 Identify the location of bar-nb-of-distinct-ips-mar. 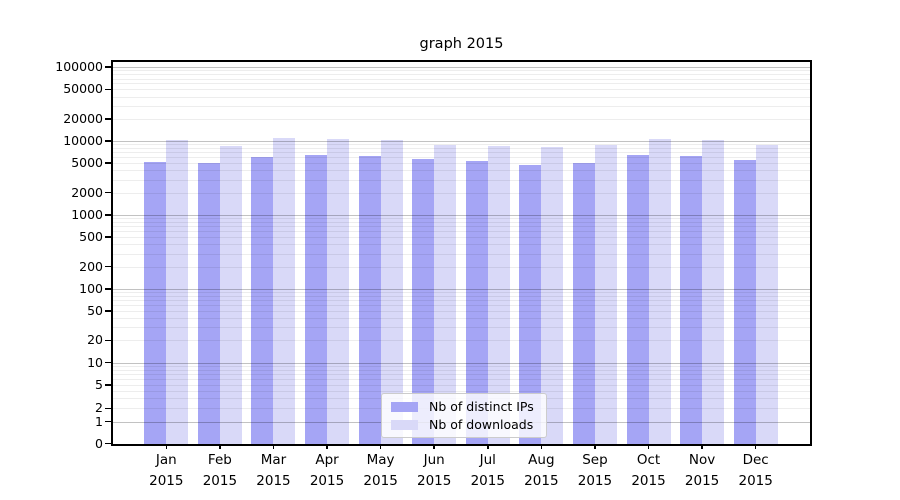
(262, 300).